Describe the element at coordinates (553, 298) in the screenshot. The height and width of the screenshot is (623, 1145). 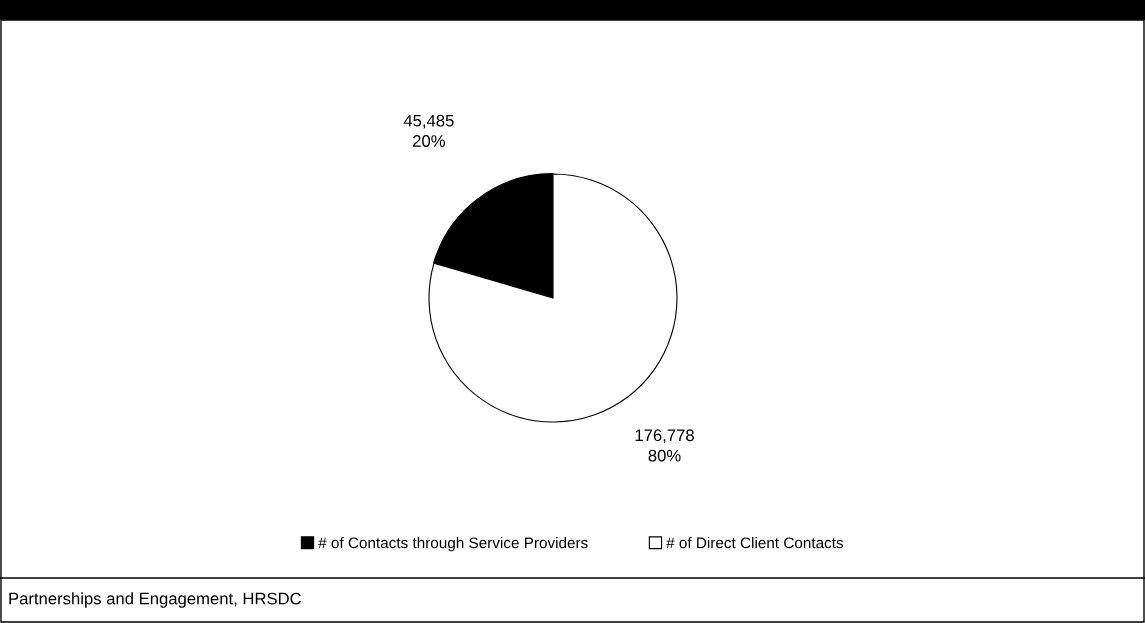
I see `pie-slice` at that location.